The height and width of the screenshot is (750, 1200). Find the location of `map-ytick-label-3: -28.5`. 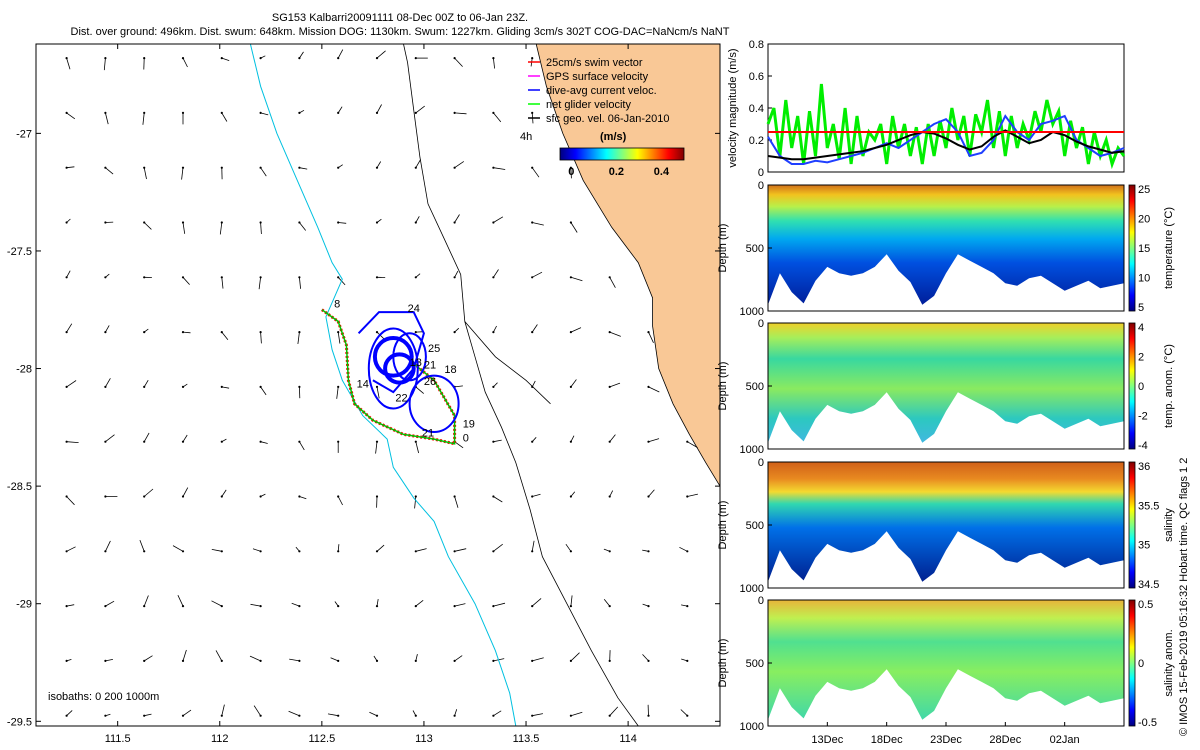

map-ytick-label-3: -28.5 is located at coordinates (19, 487).